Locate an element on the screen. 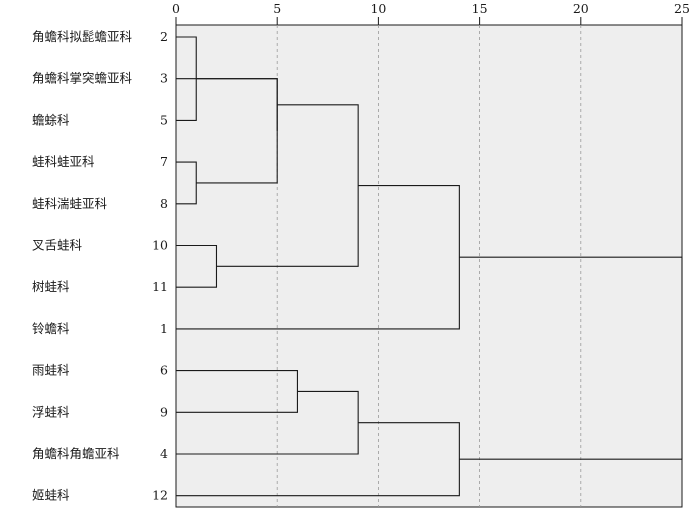  leaf-id-7: 7 is located at coordinates (164, 161).